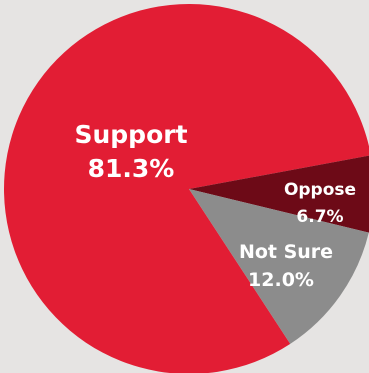  Describe the element at coordinates (320, 190) in the screenshot. I see `oppose-name: Oppose` at that location.